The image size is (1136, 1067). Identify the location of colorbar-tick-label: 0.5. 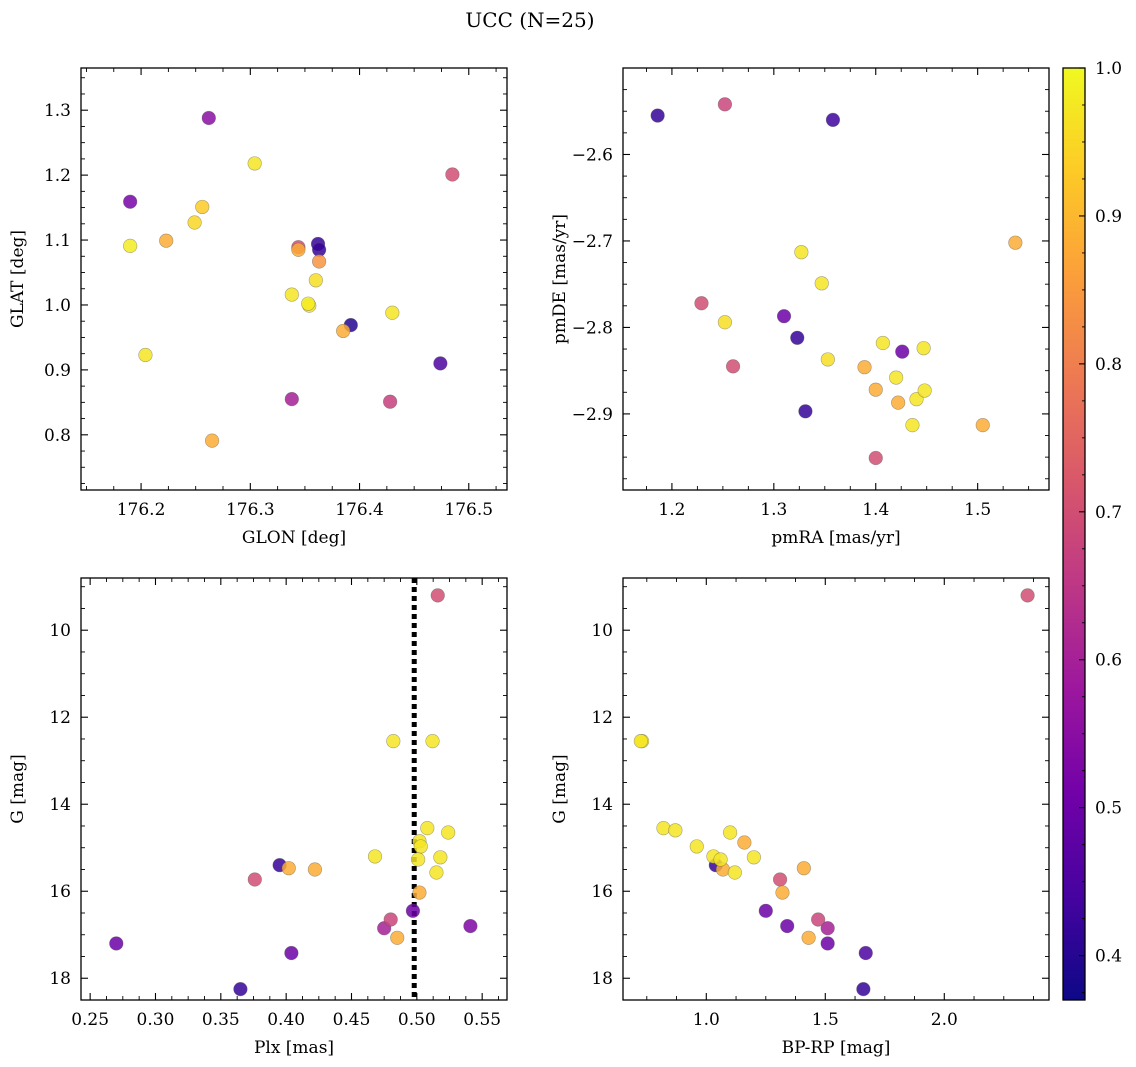
(1108, 809).